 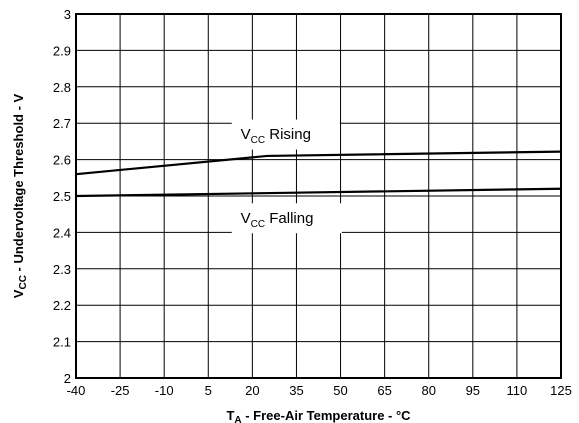 What do you see at coordinates (62, 305) in the screenshot?
I see `y-tick-label: 2.2` at bounding box center [62, 305].